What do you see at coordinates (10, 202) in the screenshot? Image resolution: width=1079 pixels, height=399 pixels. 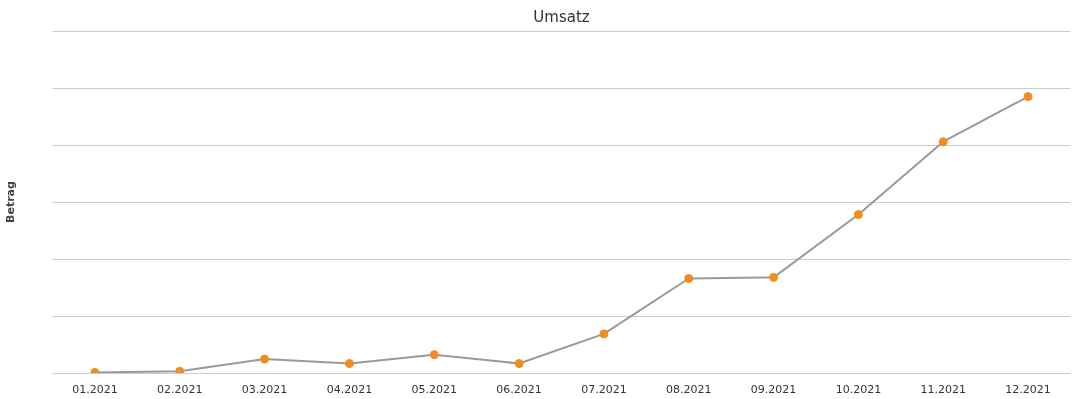 I see `y-axis-title: Betrag` at bounding box center [10, 202].